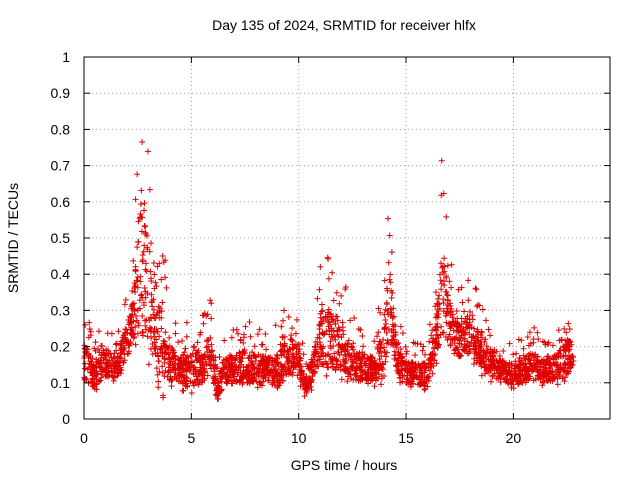 Image resolution: width=640 pixels, height=480 pixels. I want to click on x-tick-label: 0, so click(84, 438).